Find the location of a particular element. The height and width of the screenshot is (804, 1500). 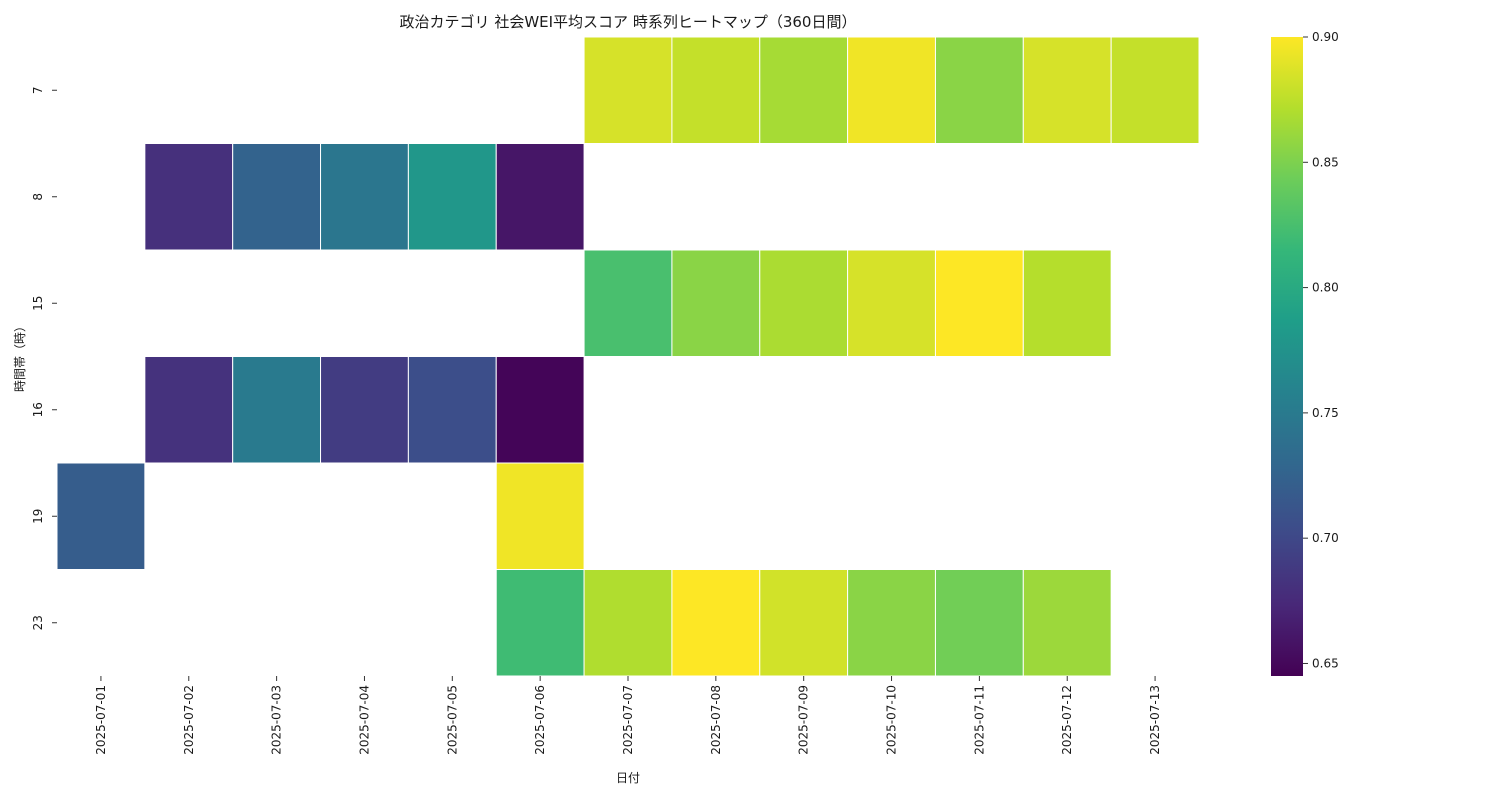

y-tick-label: 7 is located at coordinates (38, 90).